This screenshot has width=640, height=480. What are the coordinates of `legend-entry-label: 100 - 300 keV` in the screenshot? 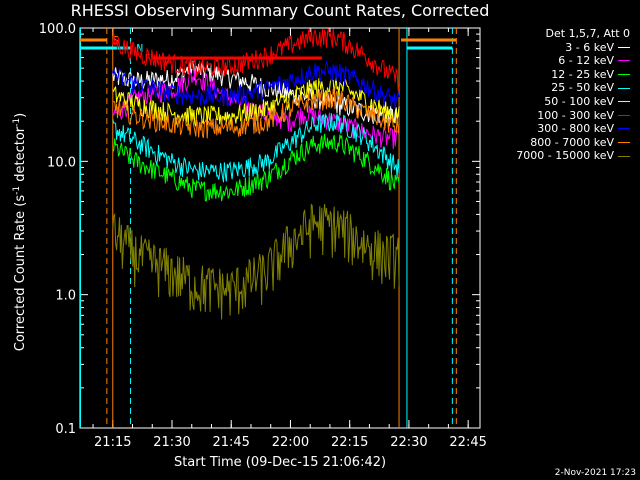 It's located at (575, 115).